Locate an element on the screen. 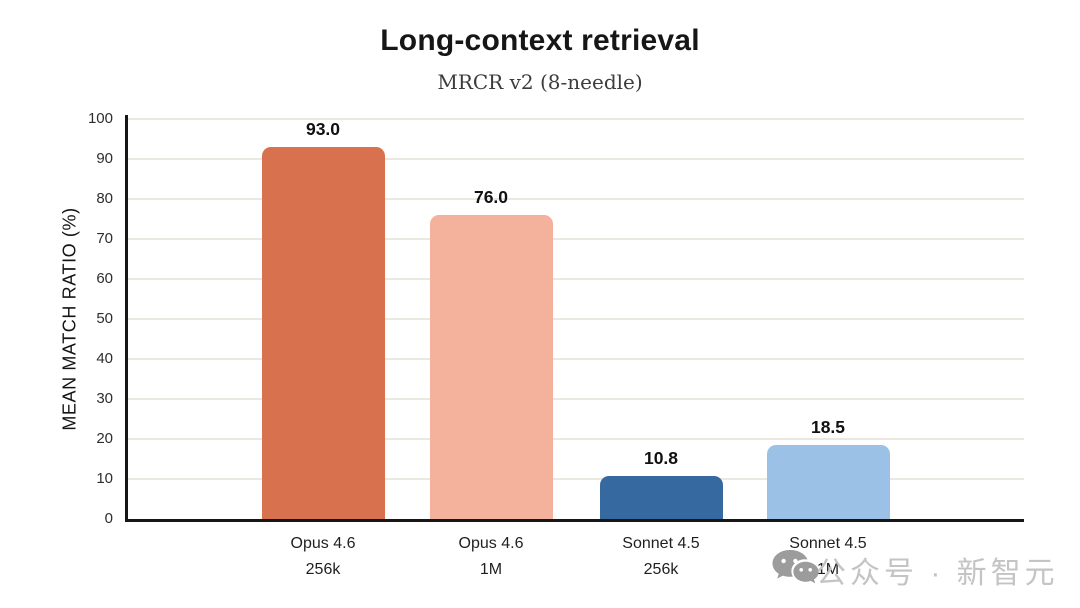 This screenshot has height=608, width=1080. y-axis-line is located at coordinates (126, 318).